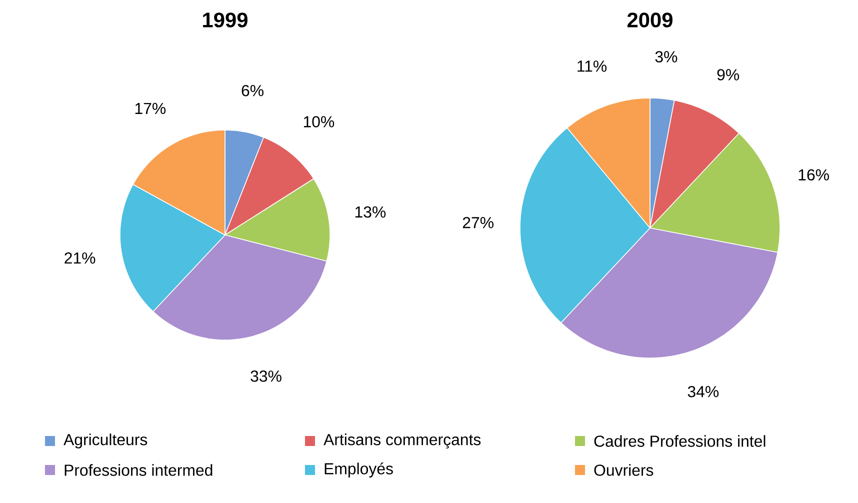  What do you see at coordinates (666, 56) in the screenshot?
I see `data-label: 3%` at bounding box center [666, 56].